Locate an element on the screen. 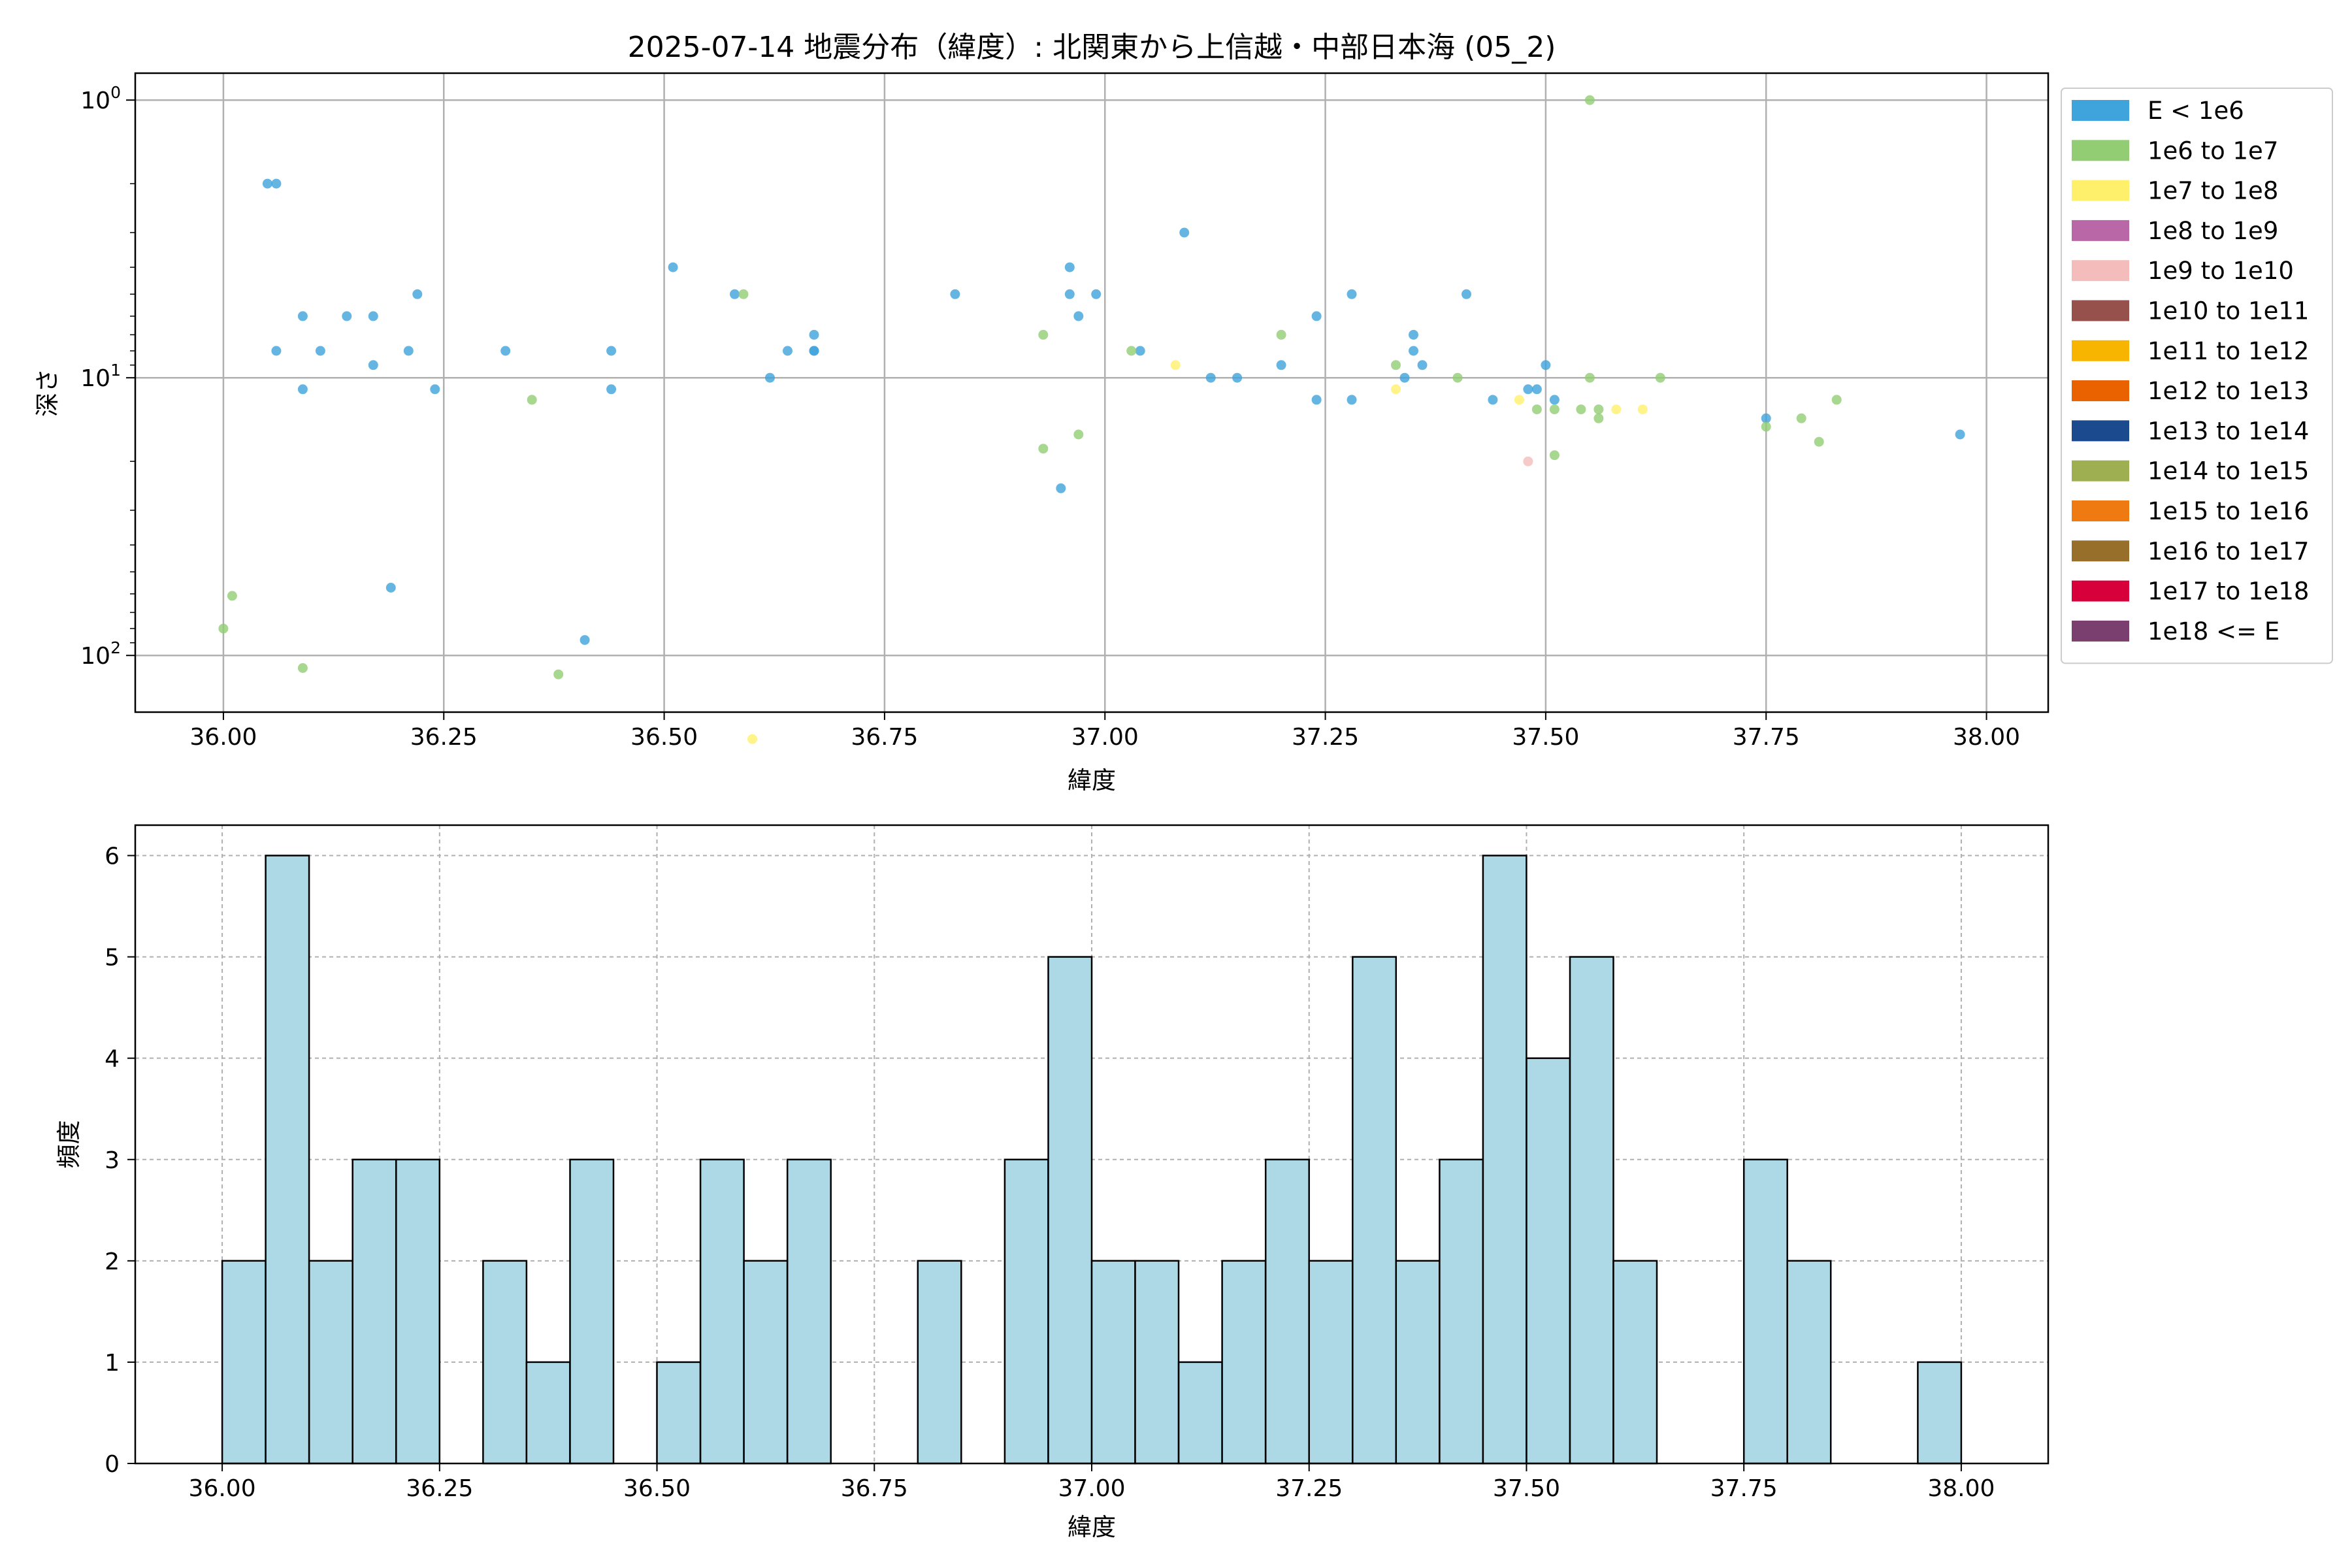 The height and width of the screenshot is (1568, 2352). x-tick-label: 38.00 is located at coordinates (1986, 737).